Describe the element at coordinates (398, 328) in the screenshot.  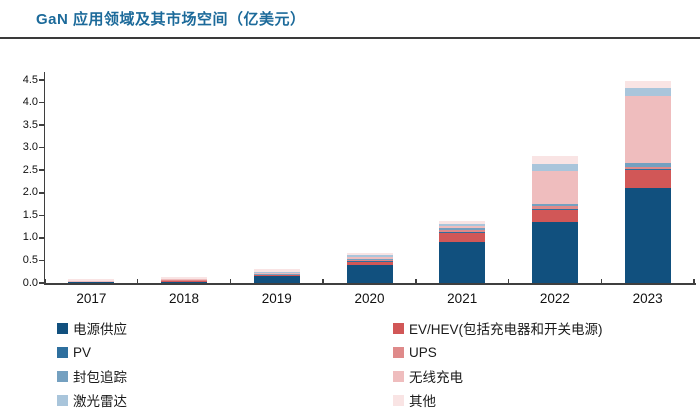
I see `legend-swatch-ev-hev` at that location.